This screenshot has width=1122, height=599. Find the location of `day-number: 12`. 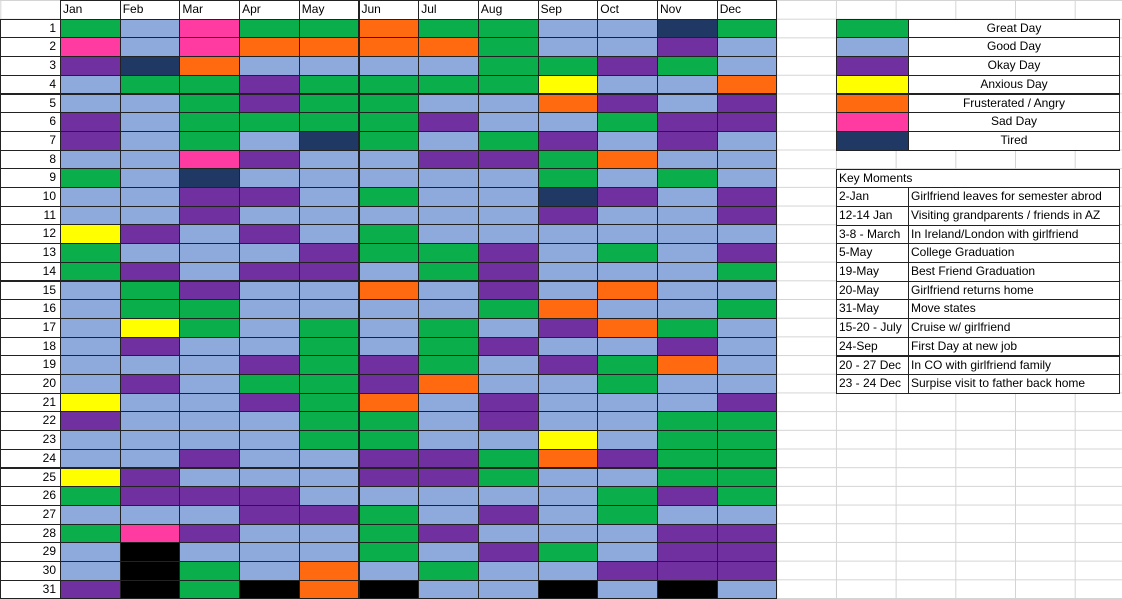

day-number: 12 is located at coordinates (30, 234).